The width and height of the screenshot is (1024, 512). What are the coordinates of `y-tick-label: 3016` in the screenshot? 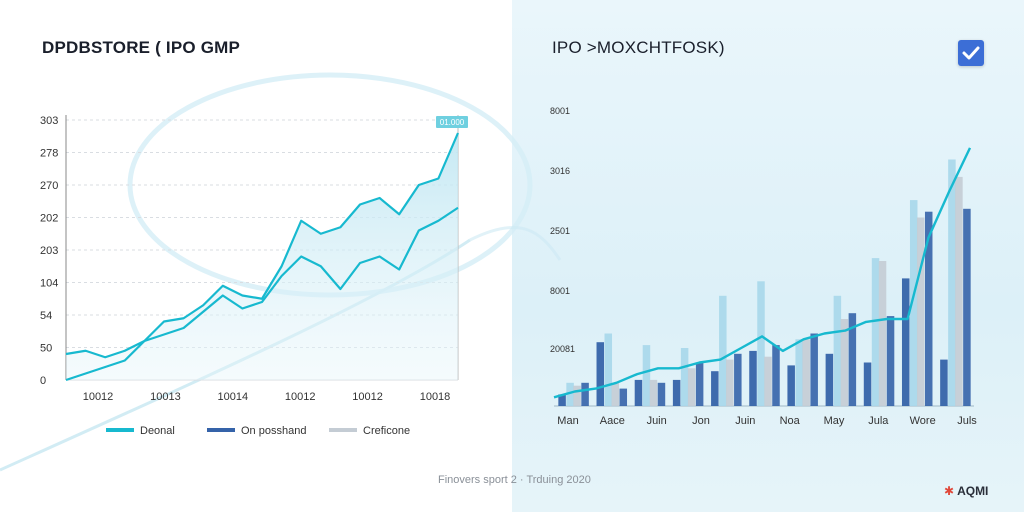 It's located at (560, 171).